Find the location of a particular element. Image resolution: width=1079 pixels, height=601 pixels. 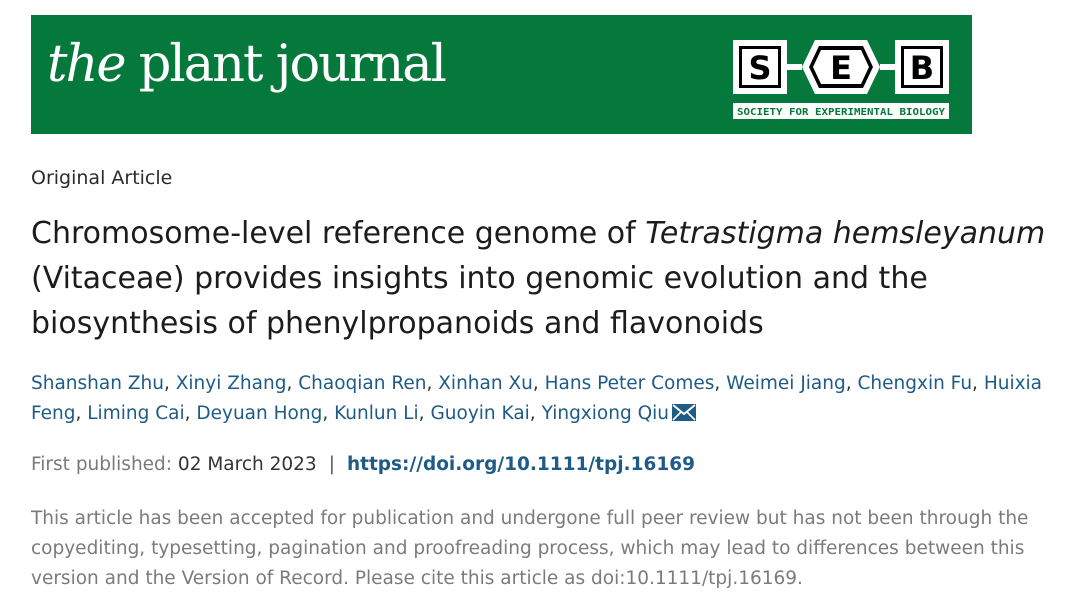

doi-link: https://doi.org/10.1111/tpj.16169 is located at coordinates (520, 464).